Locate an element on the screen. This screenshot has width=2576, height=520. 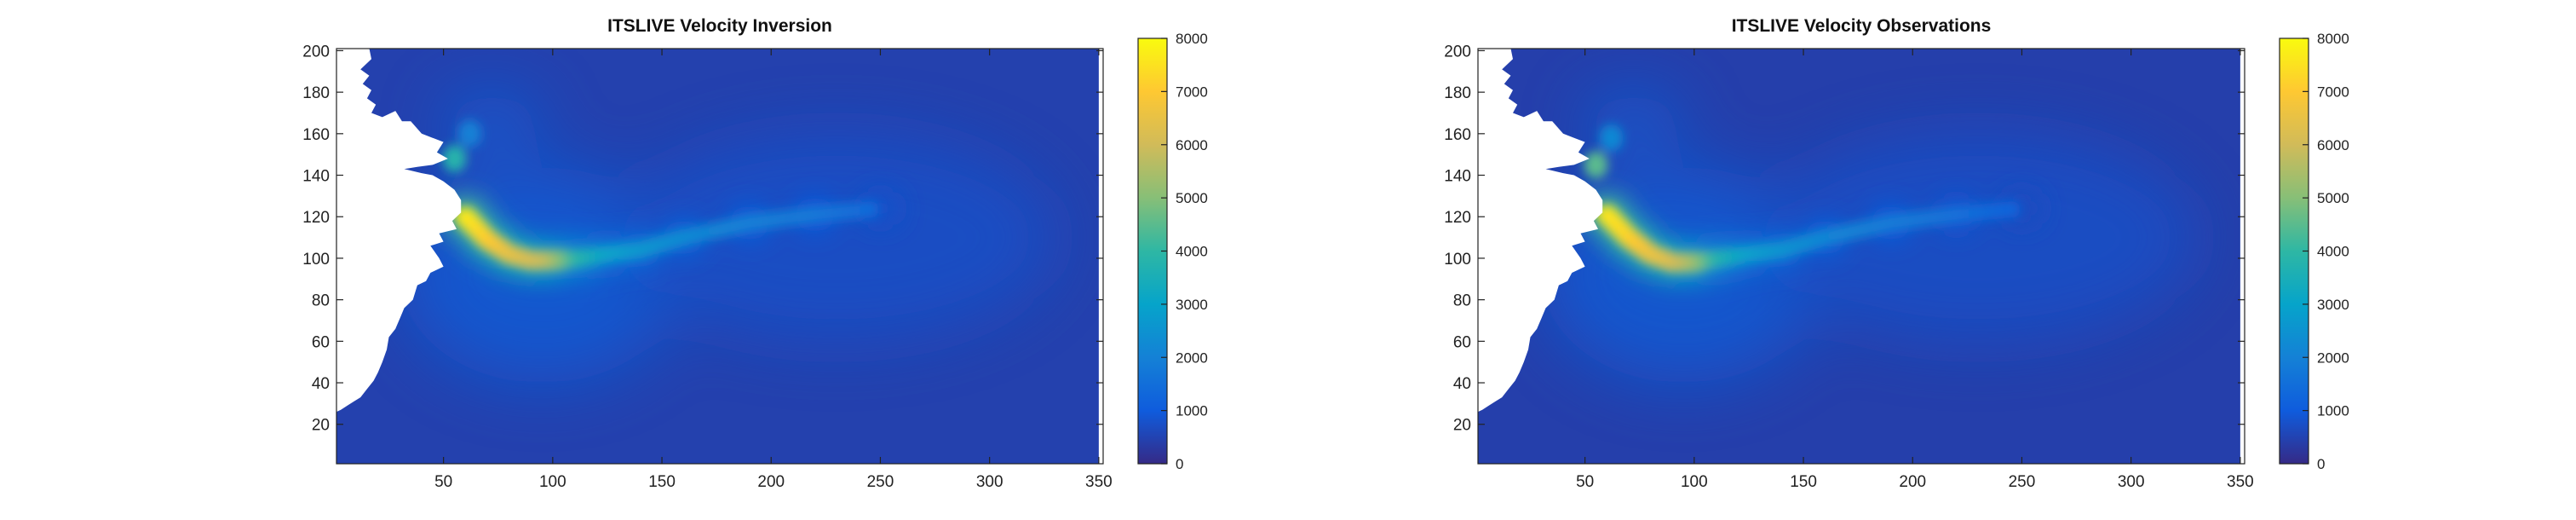
chart-title: ITSLIVE Velocity Observations is located at coordinates (1862, 26).